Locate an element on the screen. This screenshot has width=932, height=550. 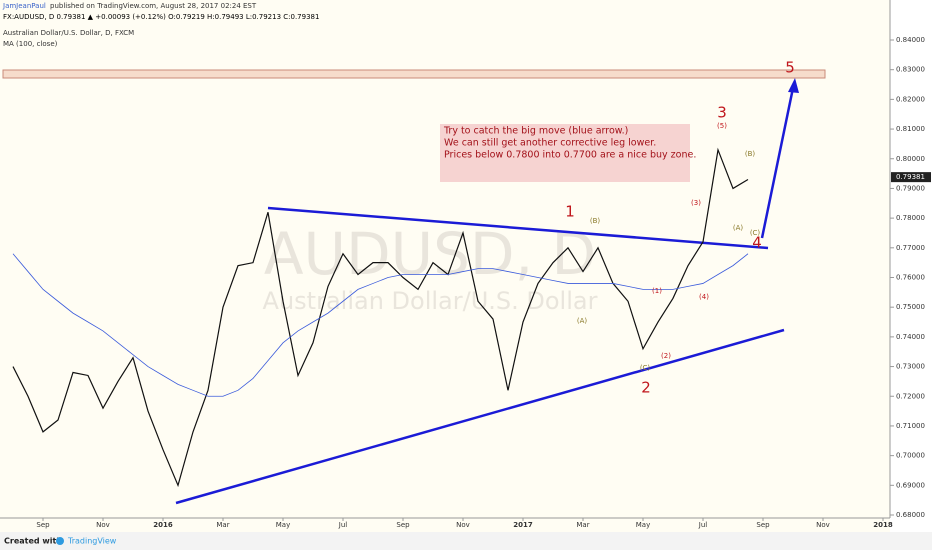
y-tick-label: 0.82000 is located at coordinates (910, 99).